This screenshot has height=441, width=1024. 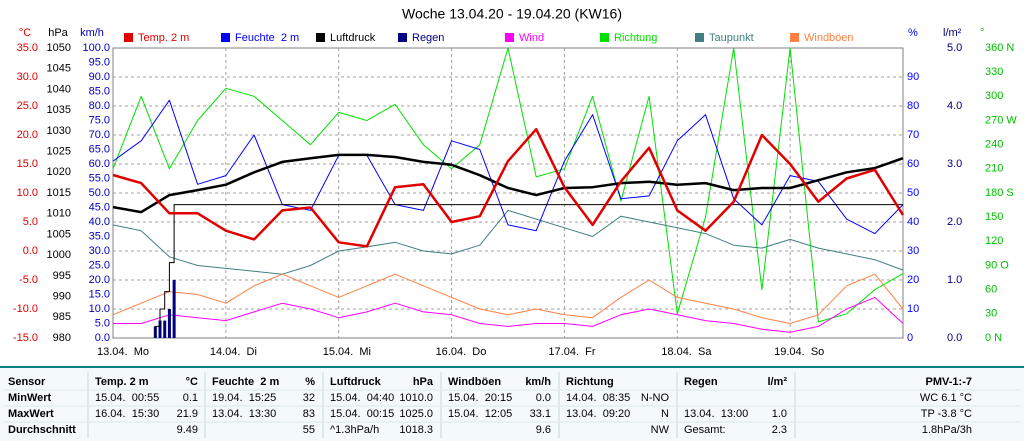 I want to click on legend-label: Windböen, so click(x=829, y=38).